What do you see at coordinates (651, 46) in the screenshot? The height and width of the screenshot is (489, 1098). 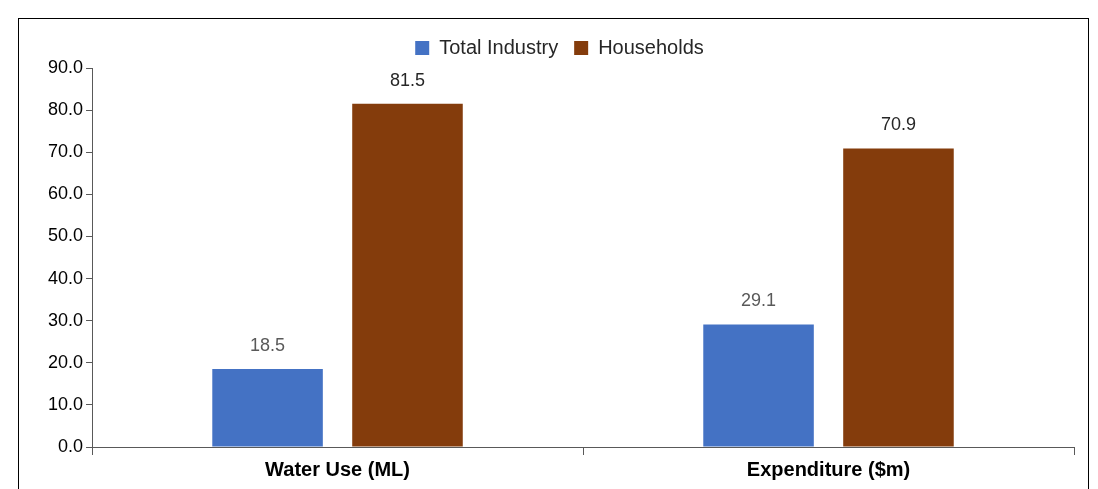 I see `legend-label: Households` at bounding box center [651, 46].